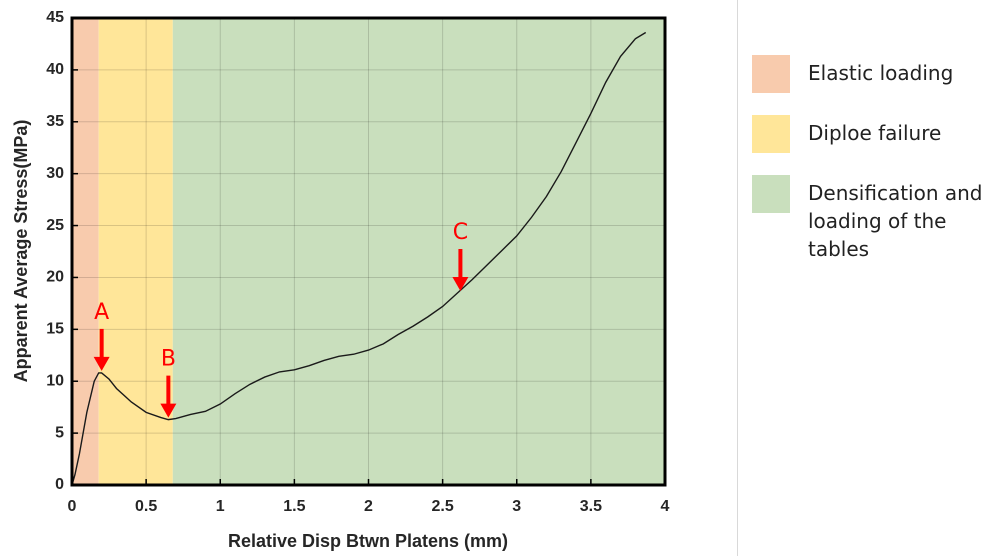 This screenshot has width=991, height=556. I want to click on x-tick-label: 3, so click(516, 506).